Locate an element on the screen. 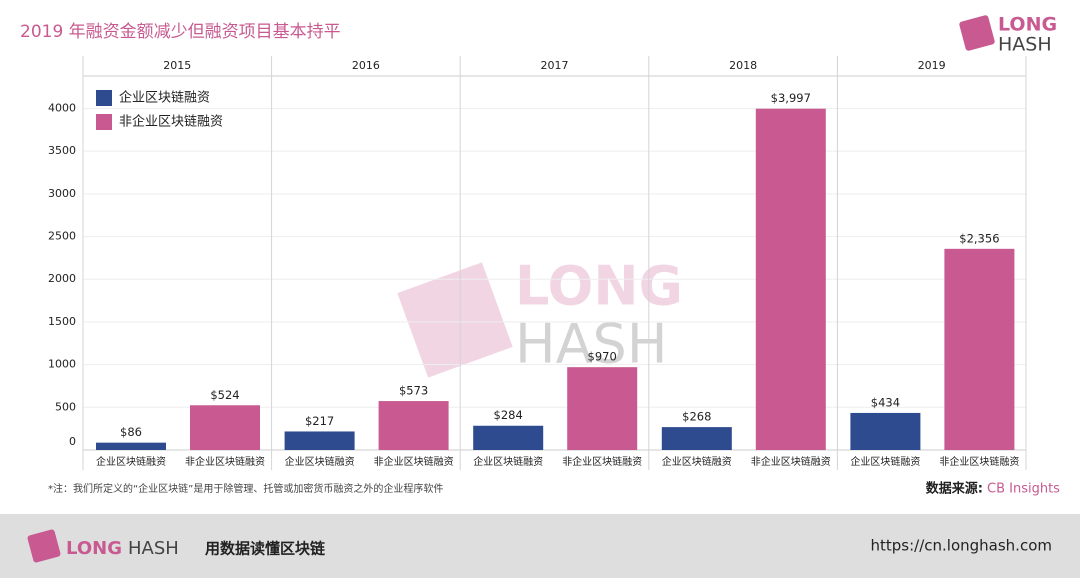 The width and height of the screenshot is (1080, 578). panel-header: 2015 is located at coordinates (177, 65).